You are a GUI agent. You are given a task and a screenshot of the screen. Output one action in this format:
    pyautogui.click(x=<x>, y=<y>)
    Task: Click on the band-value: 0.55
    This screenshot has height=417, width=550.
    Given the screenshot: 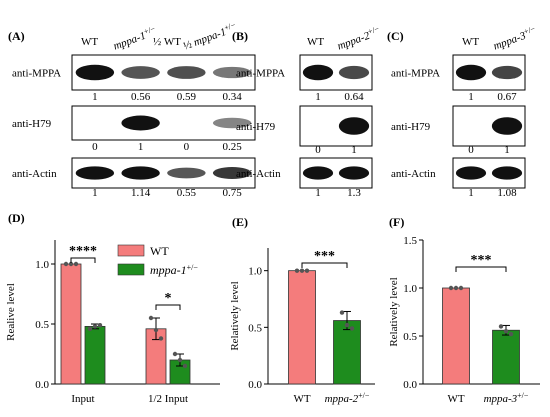 What is the action you would take?
    pyautogui.click(x=187, y=193)
    